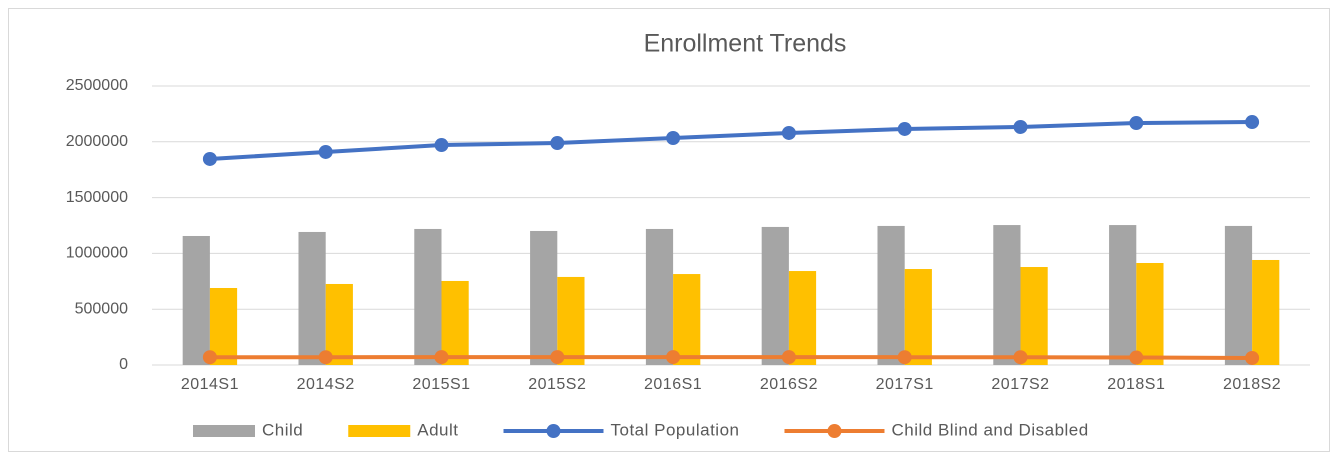 This screenshot has height=461, width=1334. What do you see at coordinates (210, 384) in the screenshot?
I see `x-tick-label: 2014S1` at bounding box center [210, 384].